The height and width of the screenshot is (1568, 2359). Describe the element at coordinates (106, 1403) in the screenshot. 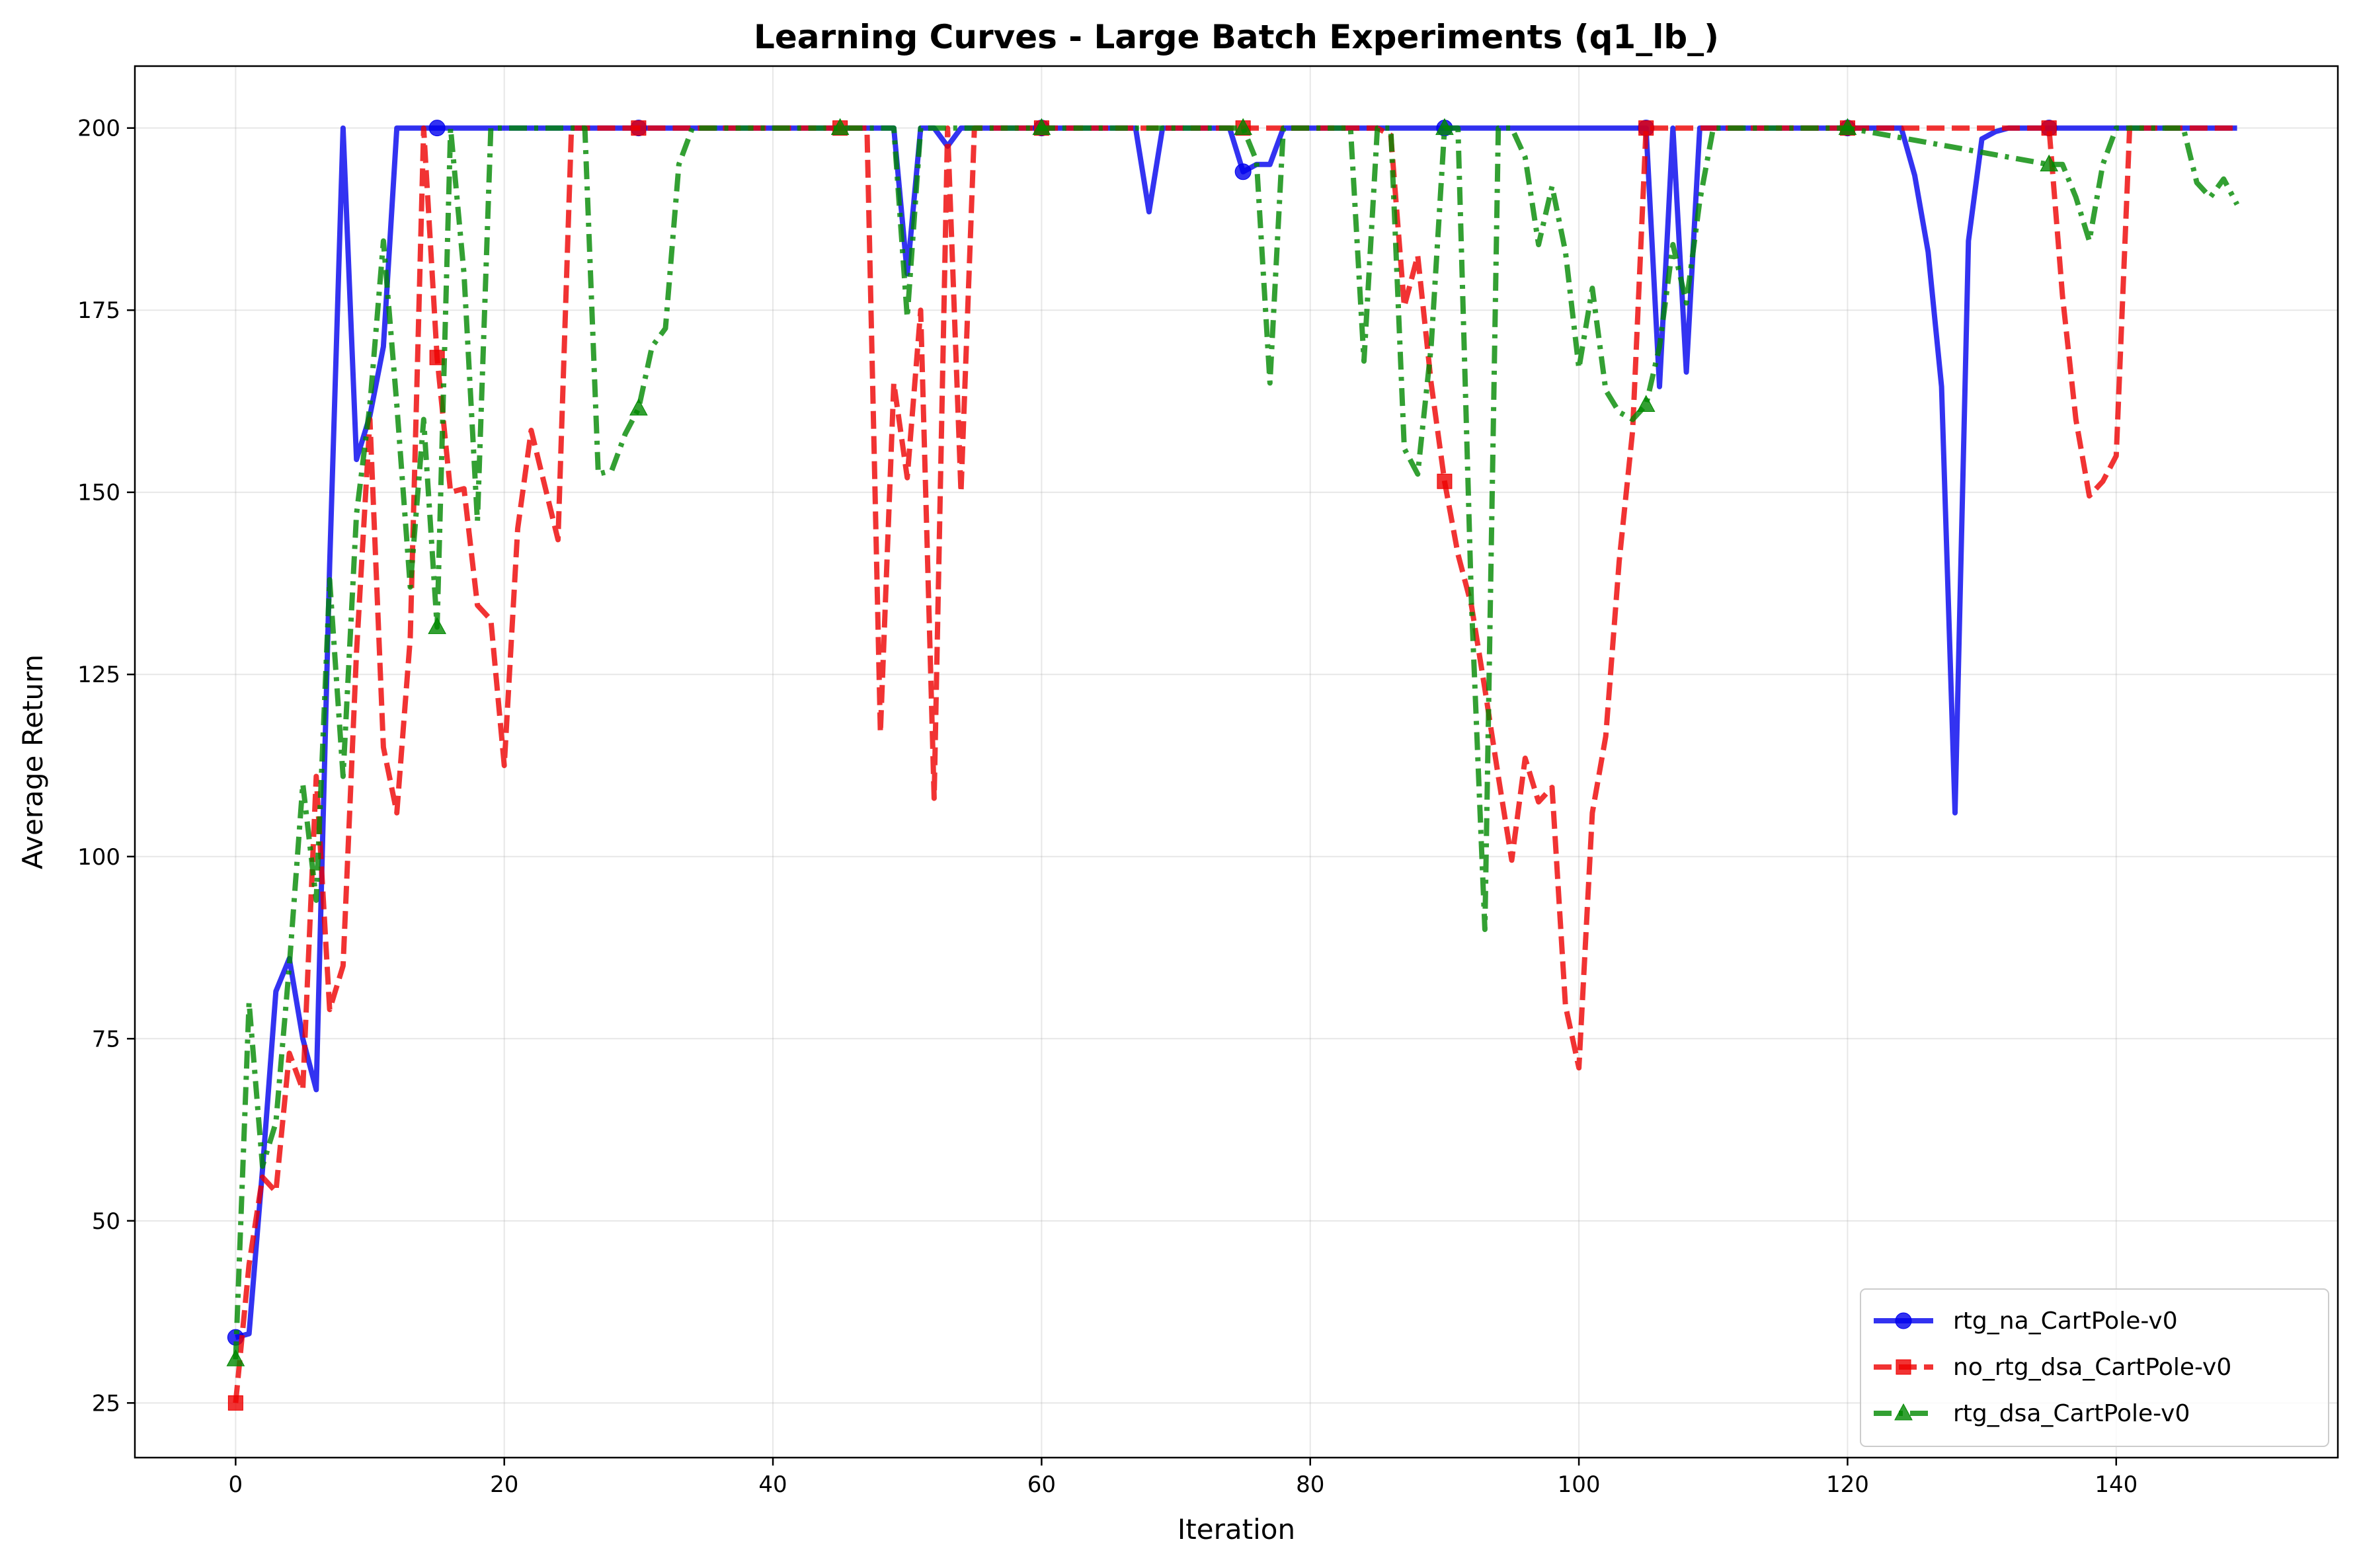

I see `y-tick-label: 25` at that location.